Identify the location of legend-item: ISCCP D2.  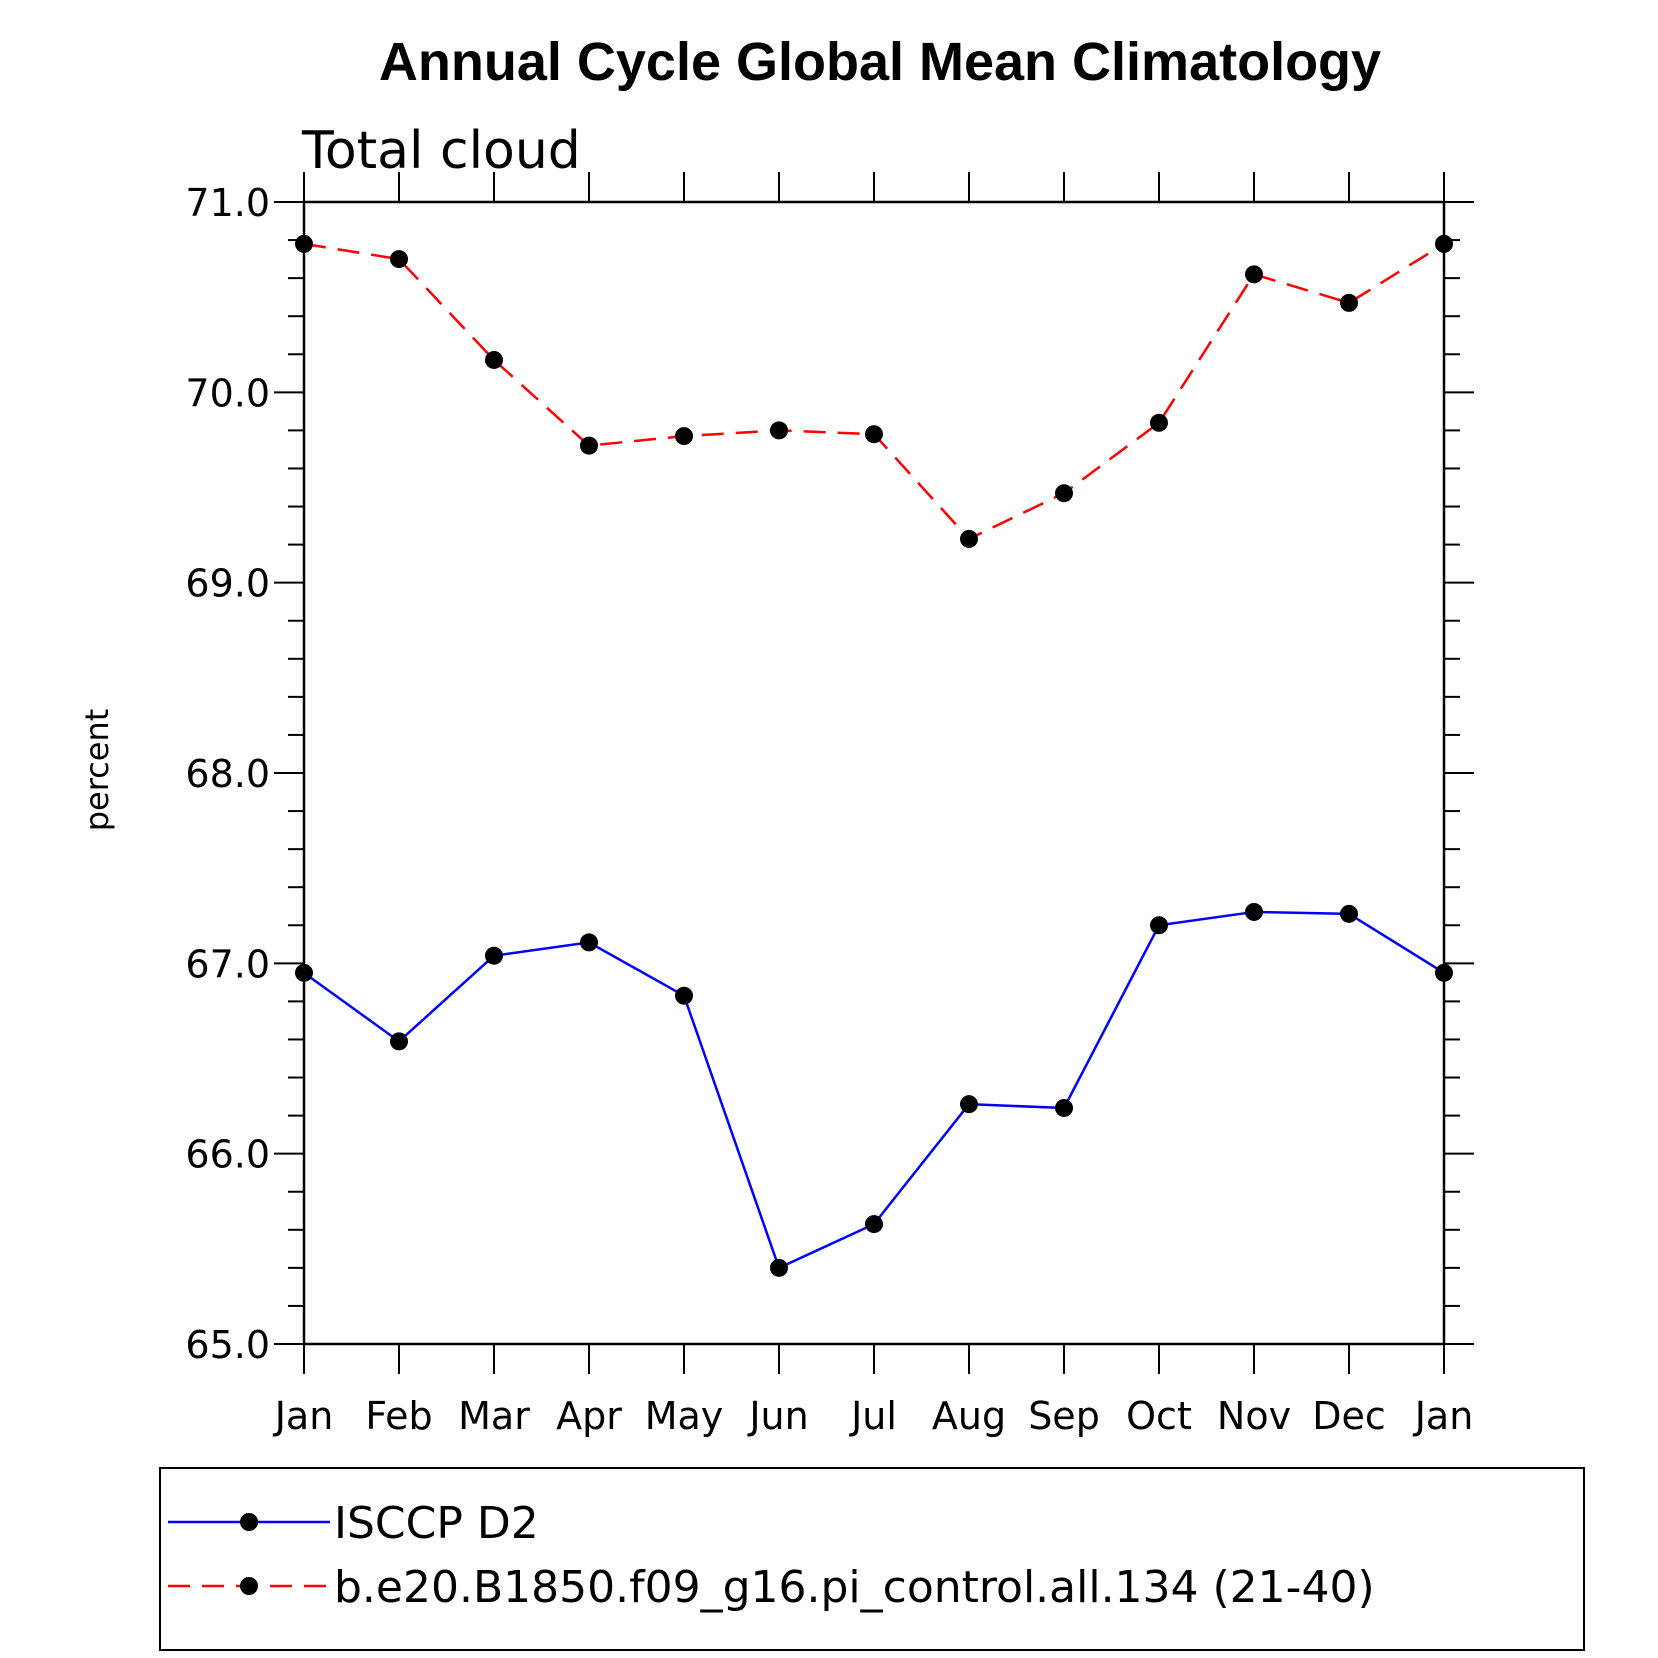
(353, 1523).